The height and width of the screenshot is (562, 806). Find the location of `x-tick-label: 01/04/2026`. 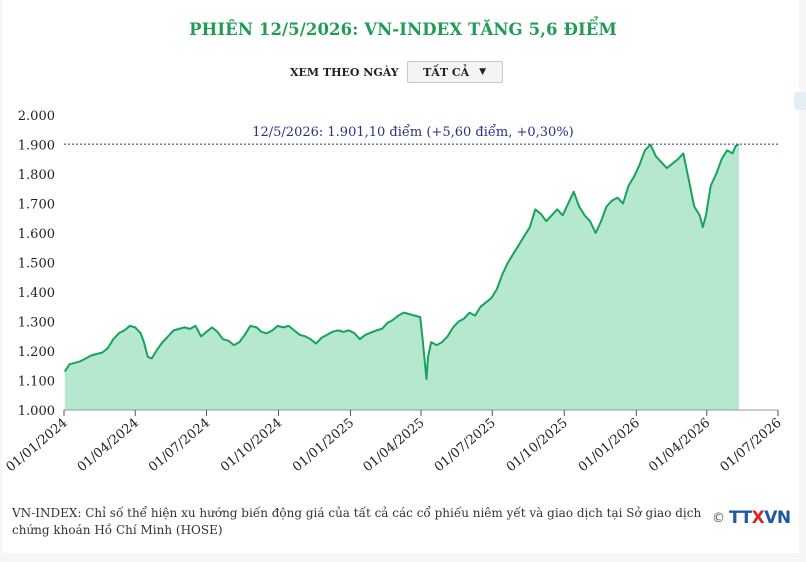

x-tick-label: 01/04/2026 is located at coordinates (679, 446).